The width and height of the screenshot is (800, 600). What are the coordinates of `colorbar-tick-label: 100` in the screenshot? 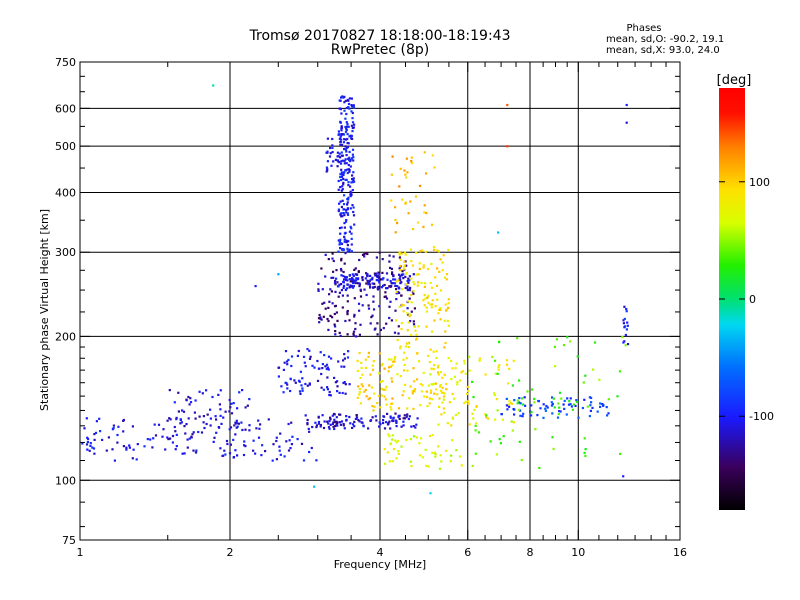 It's located at (759, 182).